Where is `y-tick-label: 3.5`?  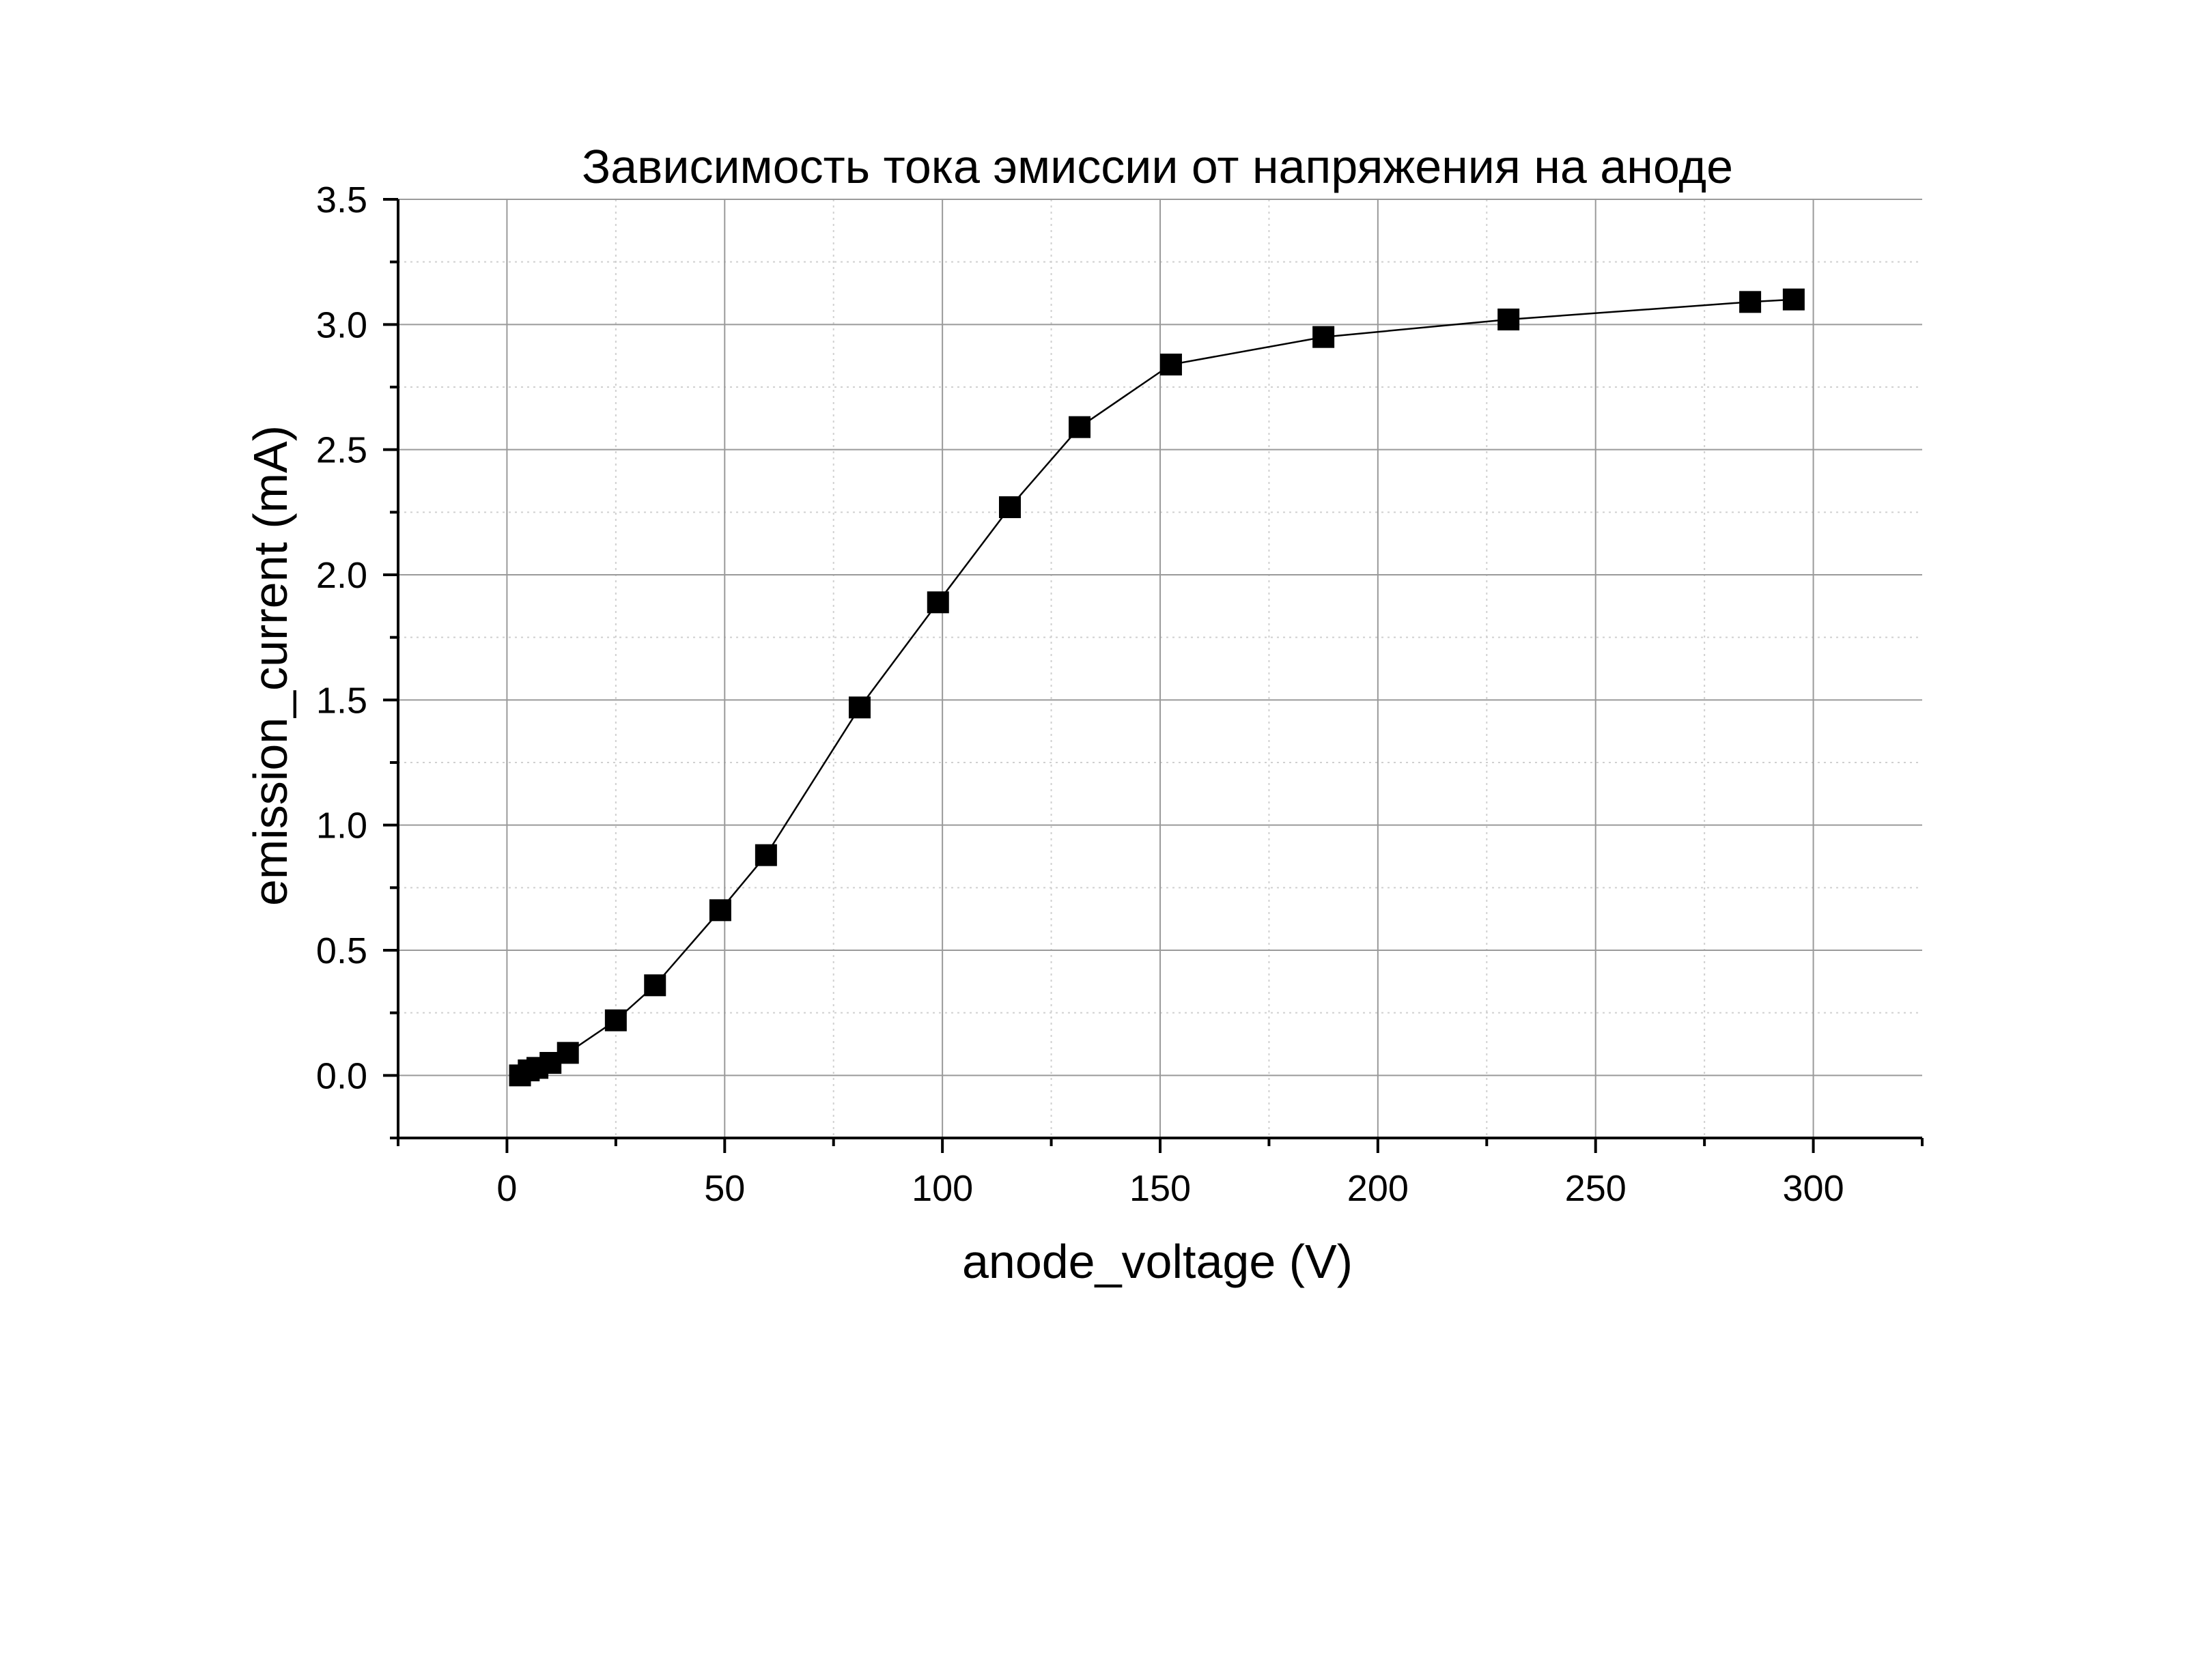
y-tick-label: 3.5 is located at coordinates (341, 200).